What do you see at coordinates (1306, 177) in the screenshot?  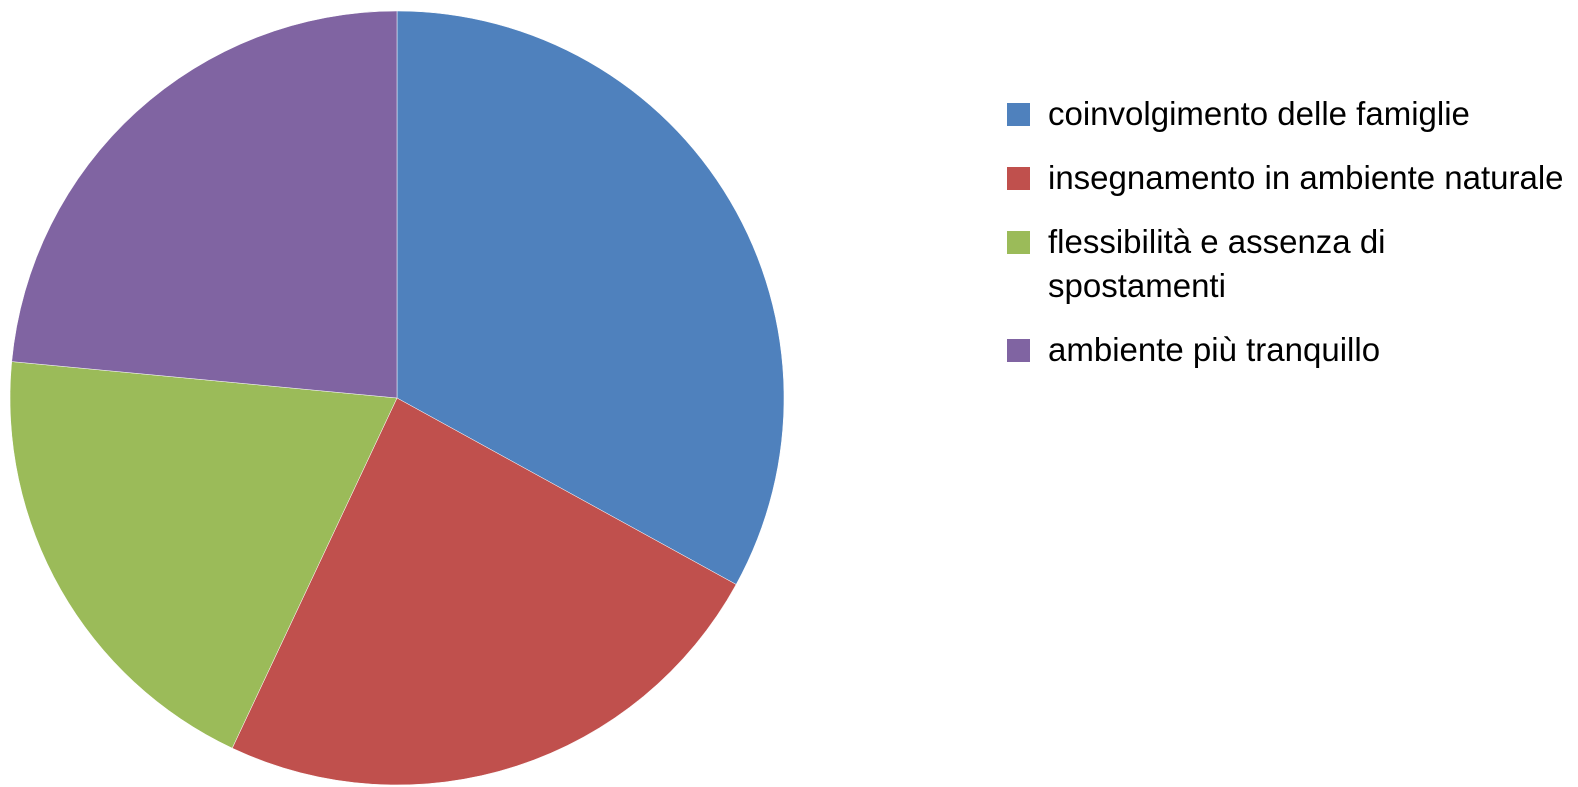 I see `legend-label: insegnamento in ambiente naturale` at bounding box center [1306, 177].